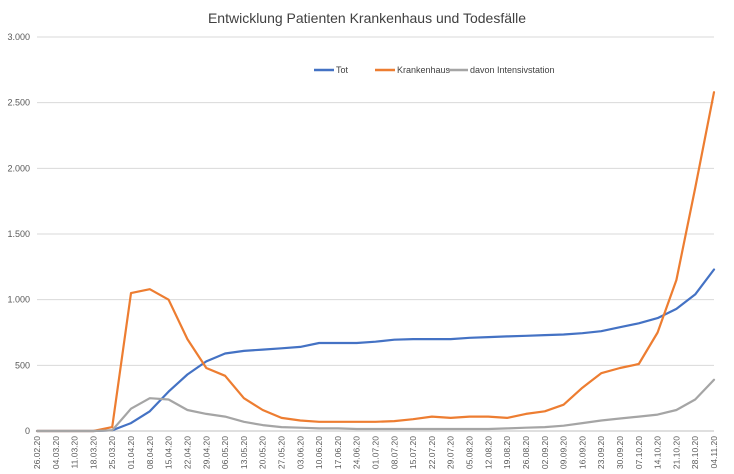 This screenshot has height=474, width=734. I want to click on x-tick-label: 08.04.20, so click(150, 452).